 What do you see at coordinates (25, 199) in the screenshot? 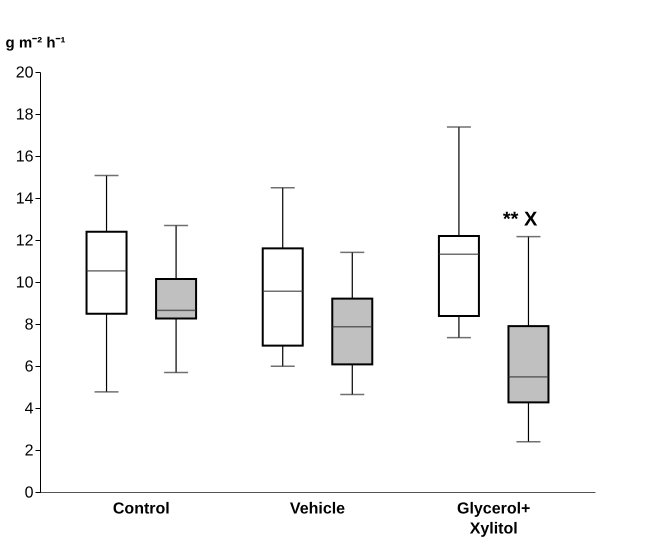
I see `y-tick-label: 14` at bounding box center [25, 199].